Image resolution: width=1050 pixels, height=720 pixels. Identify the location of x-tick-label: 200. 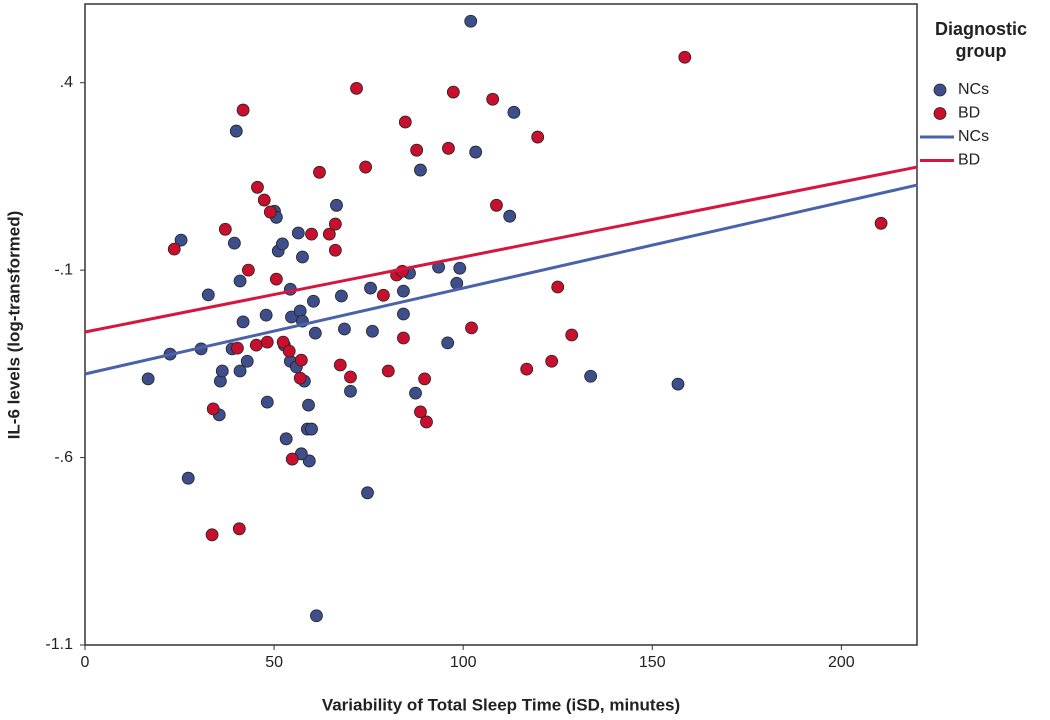
(841, 662).